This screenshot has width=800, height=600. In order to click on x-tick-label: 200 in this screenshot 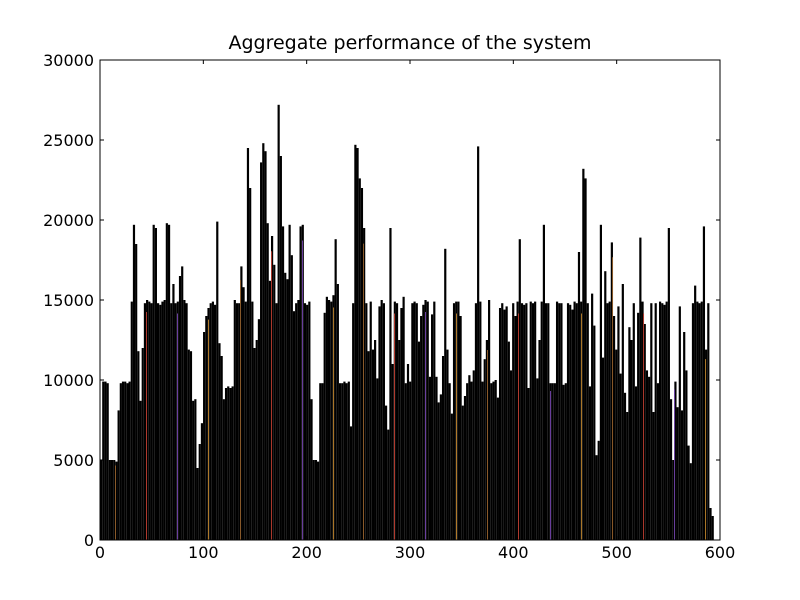, I will do `click(306, 552)`.